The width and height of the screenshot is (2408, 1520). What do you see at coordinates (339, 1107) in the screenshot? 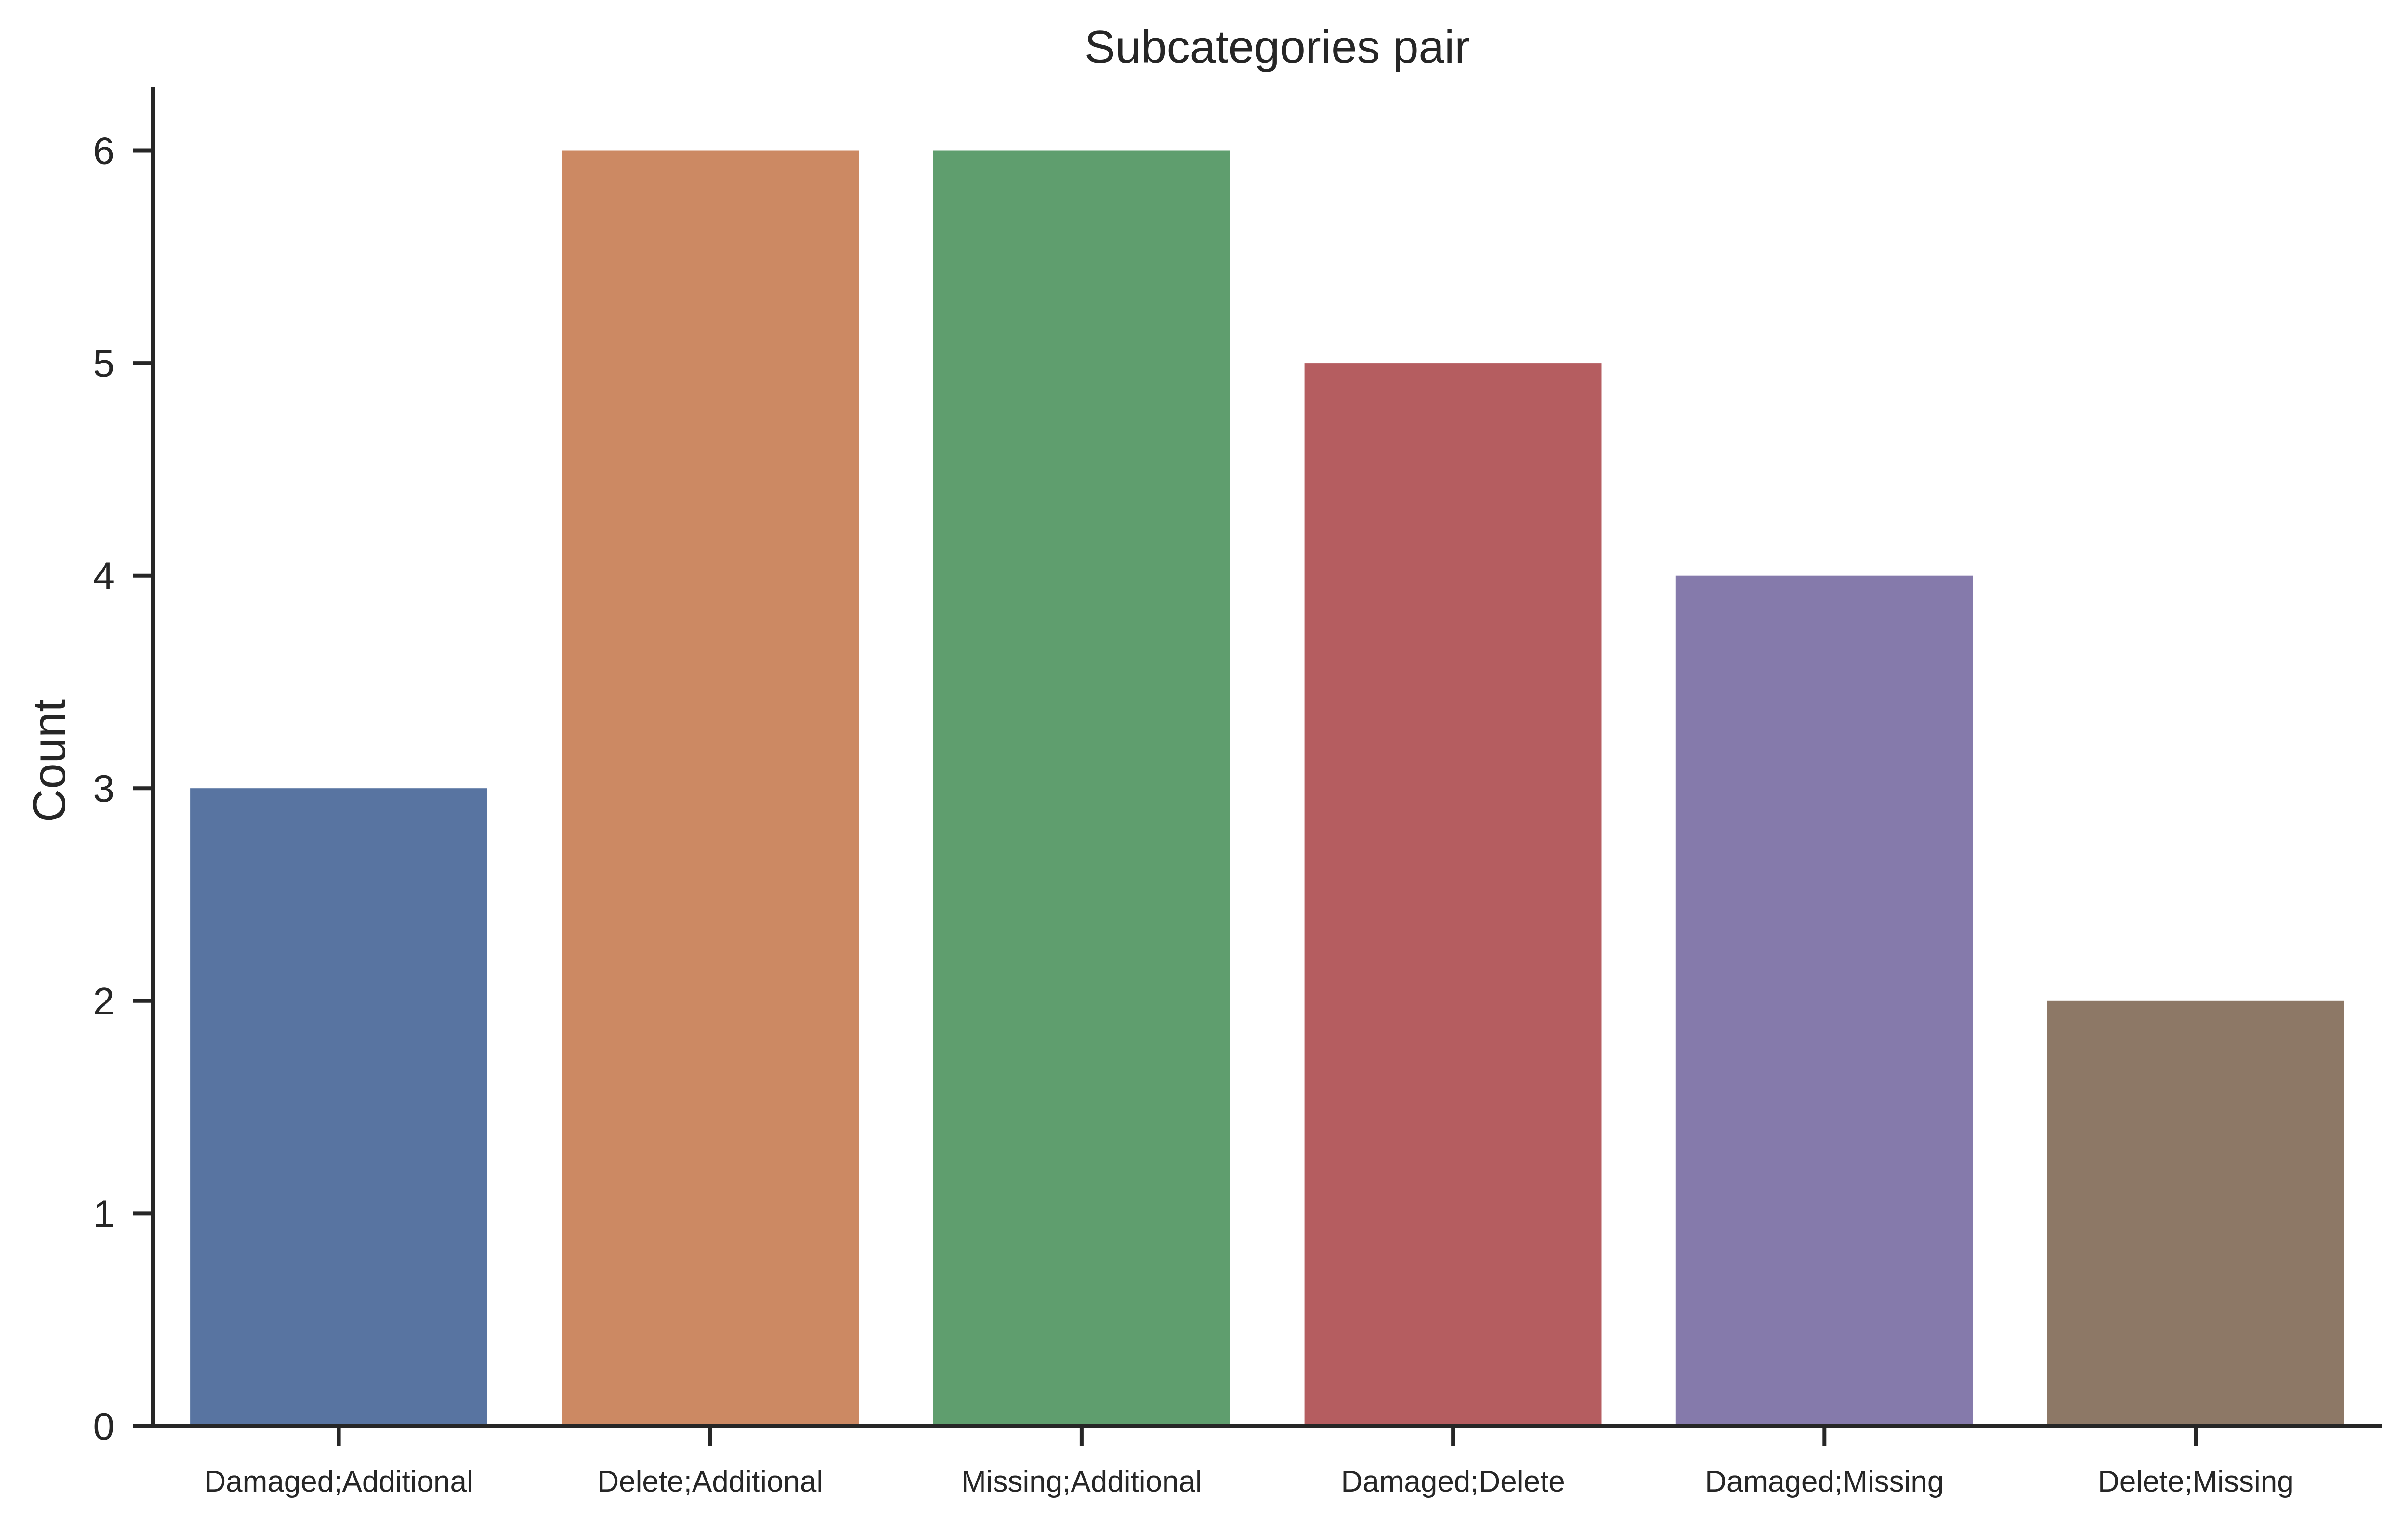
I see `bar-damaged-additional` at bounding box center [339, 1107].